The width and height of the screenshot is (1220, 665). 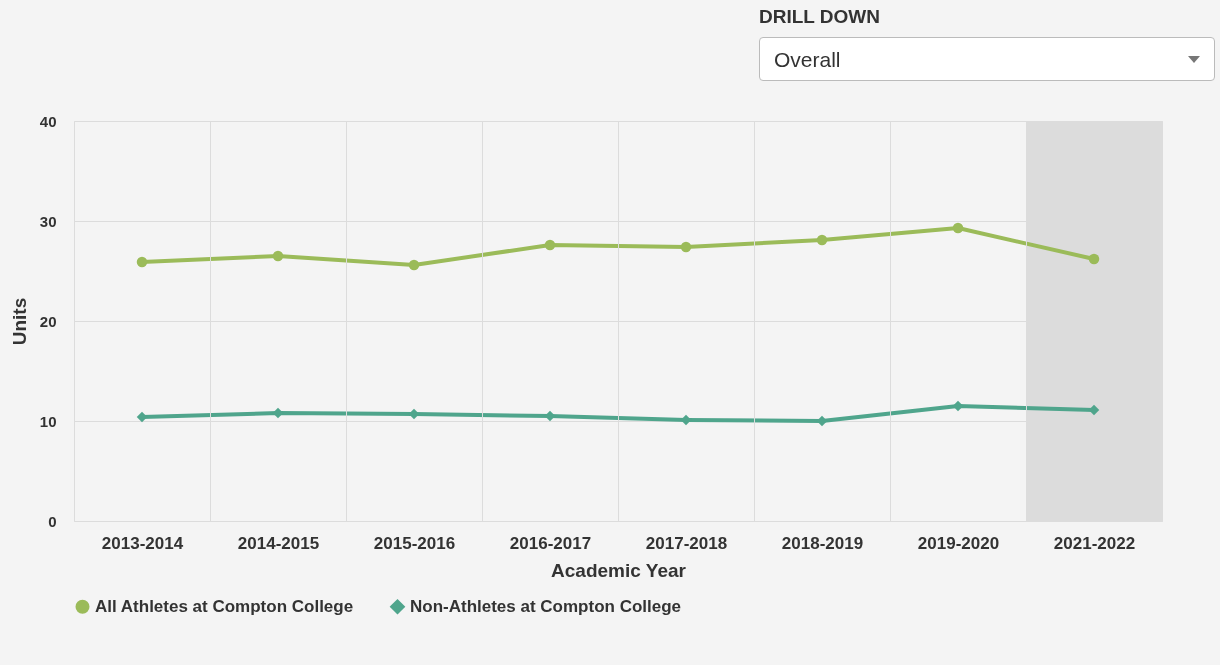 What do you see at coordinates (822, 543) in the screenshot?
I see `x-tick-label: 2018-2019` at bounding box center [822, 543].